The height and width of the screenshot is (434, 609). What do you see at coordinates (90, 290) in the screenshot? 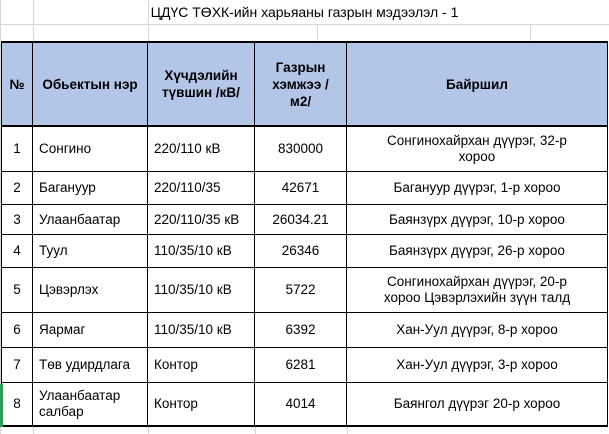
I see `cell-object-name: Цэвэрлэх` at bounding box center [90, 290].